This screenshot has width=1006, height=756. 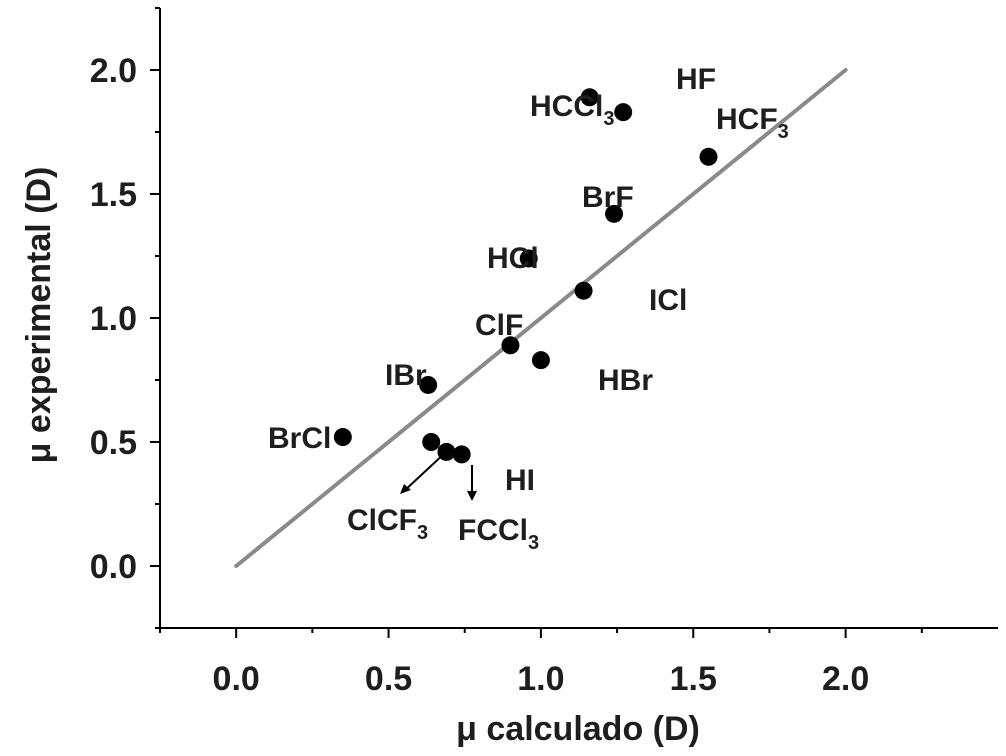 What do you see at coordinates (668, 300) in the screenshot?
I see `point-label: ICl` at bounding box center [668, 300].